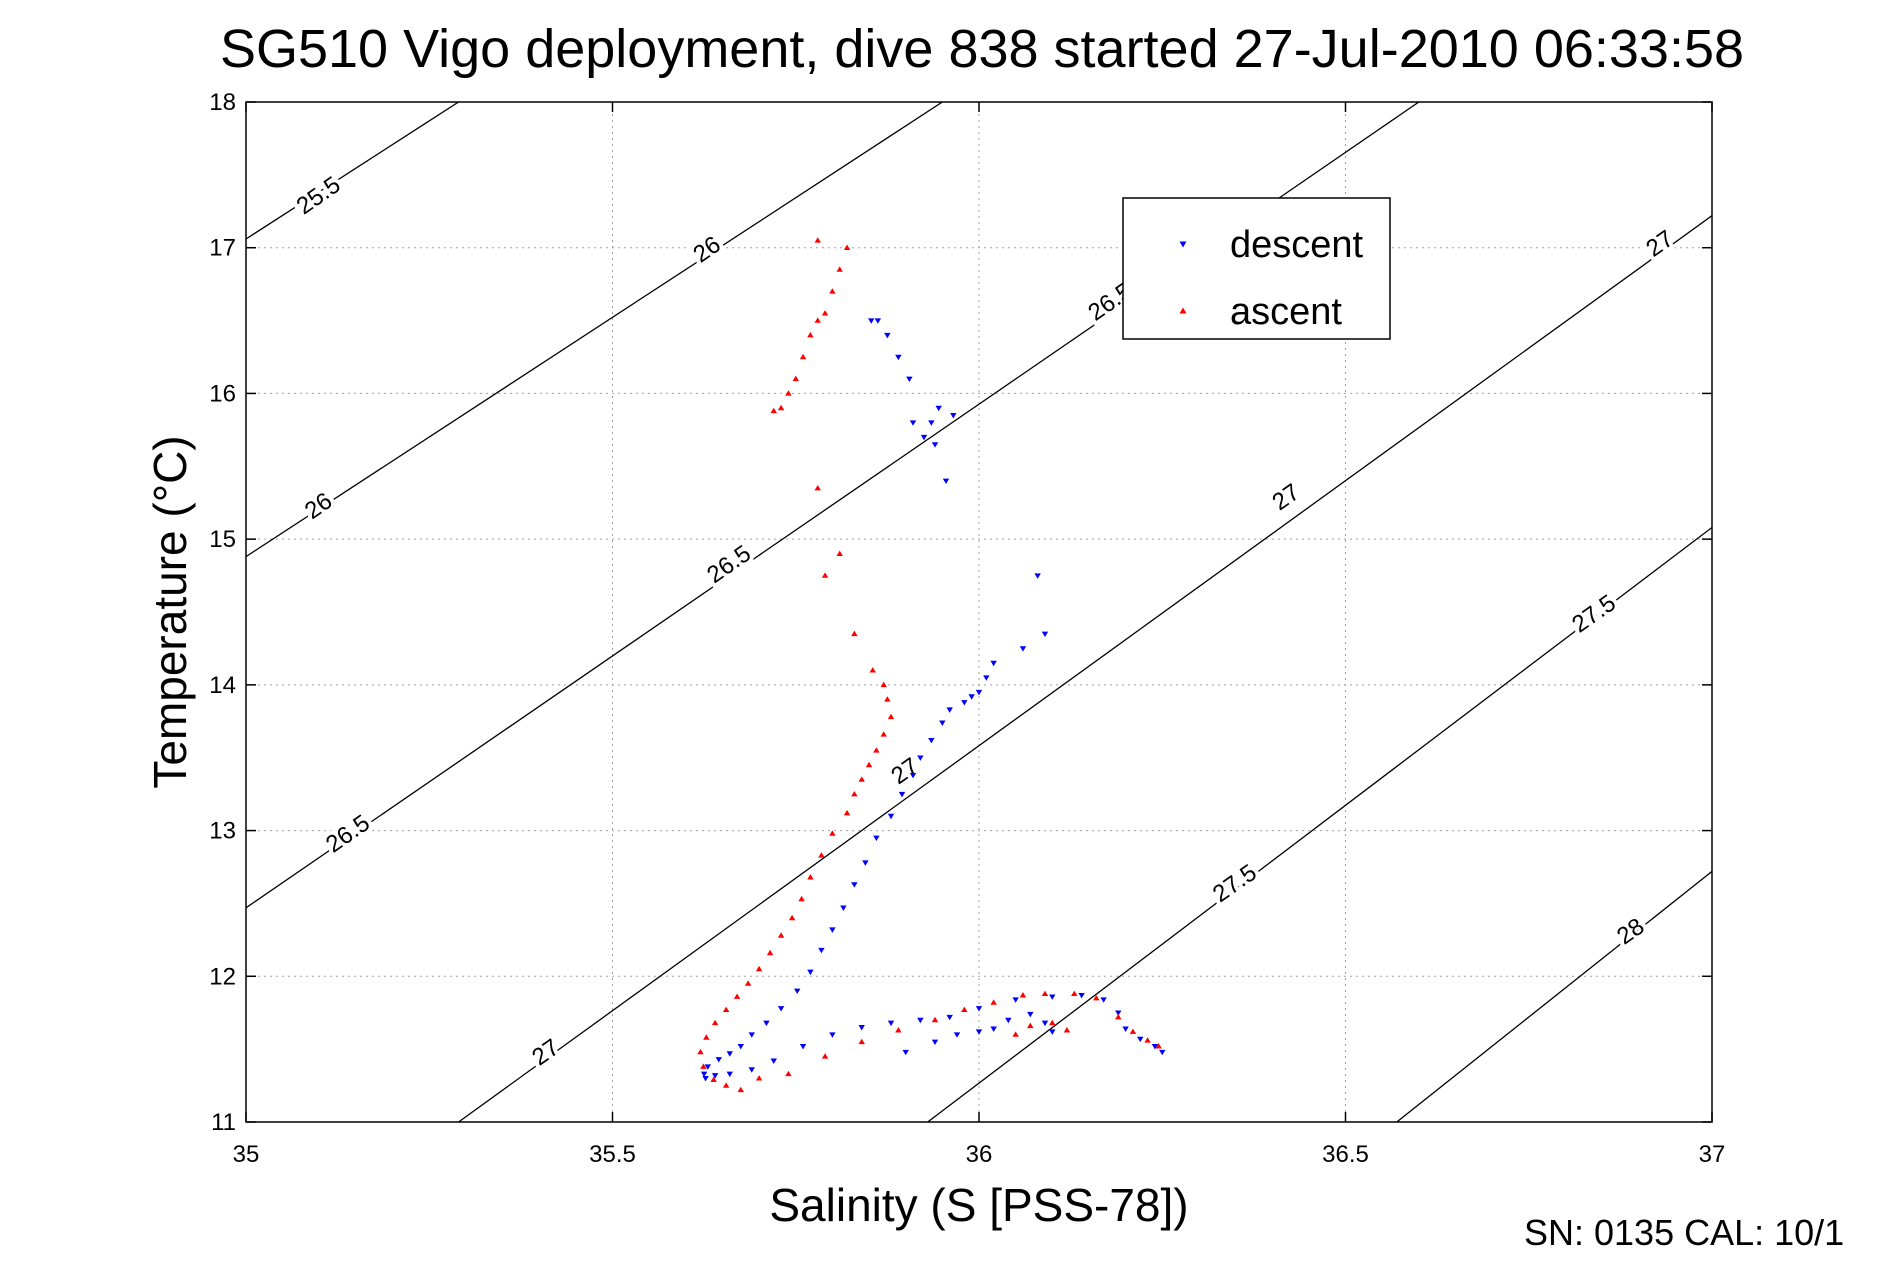  What do you see at coordinates (1712, 1154) in the screenshot?
I see `x-tick-label-4: 37` at bounding box center [1712, 1154].